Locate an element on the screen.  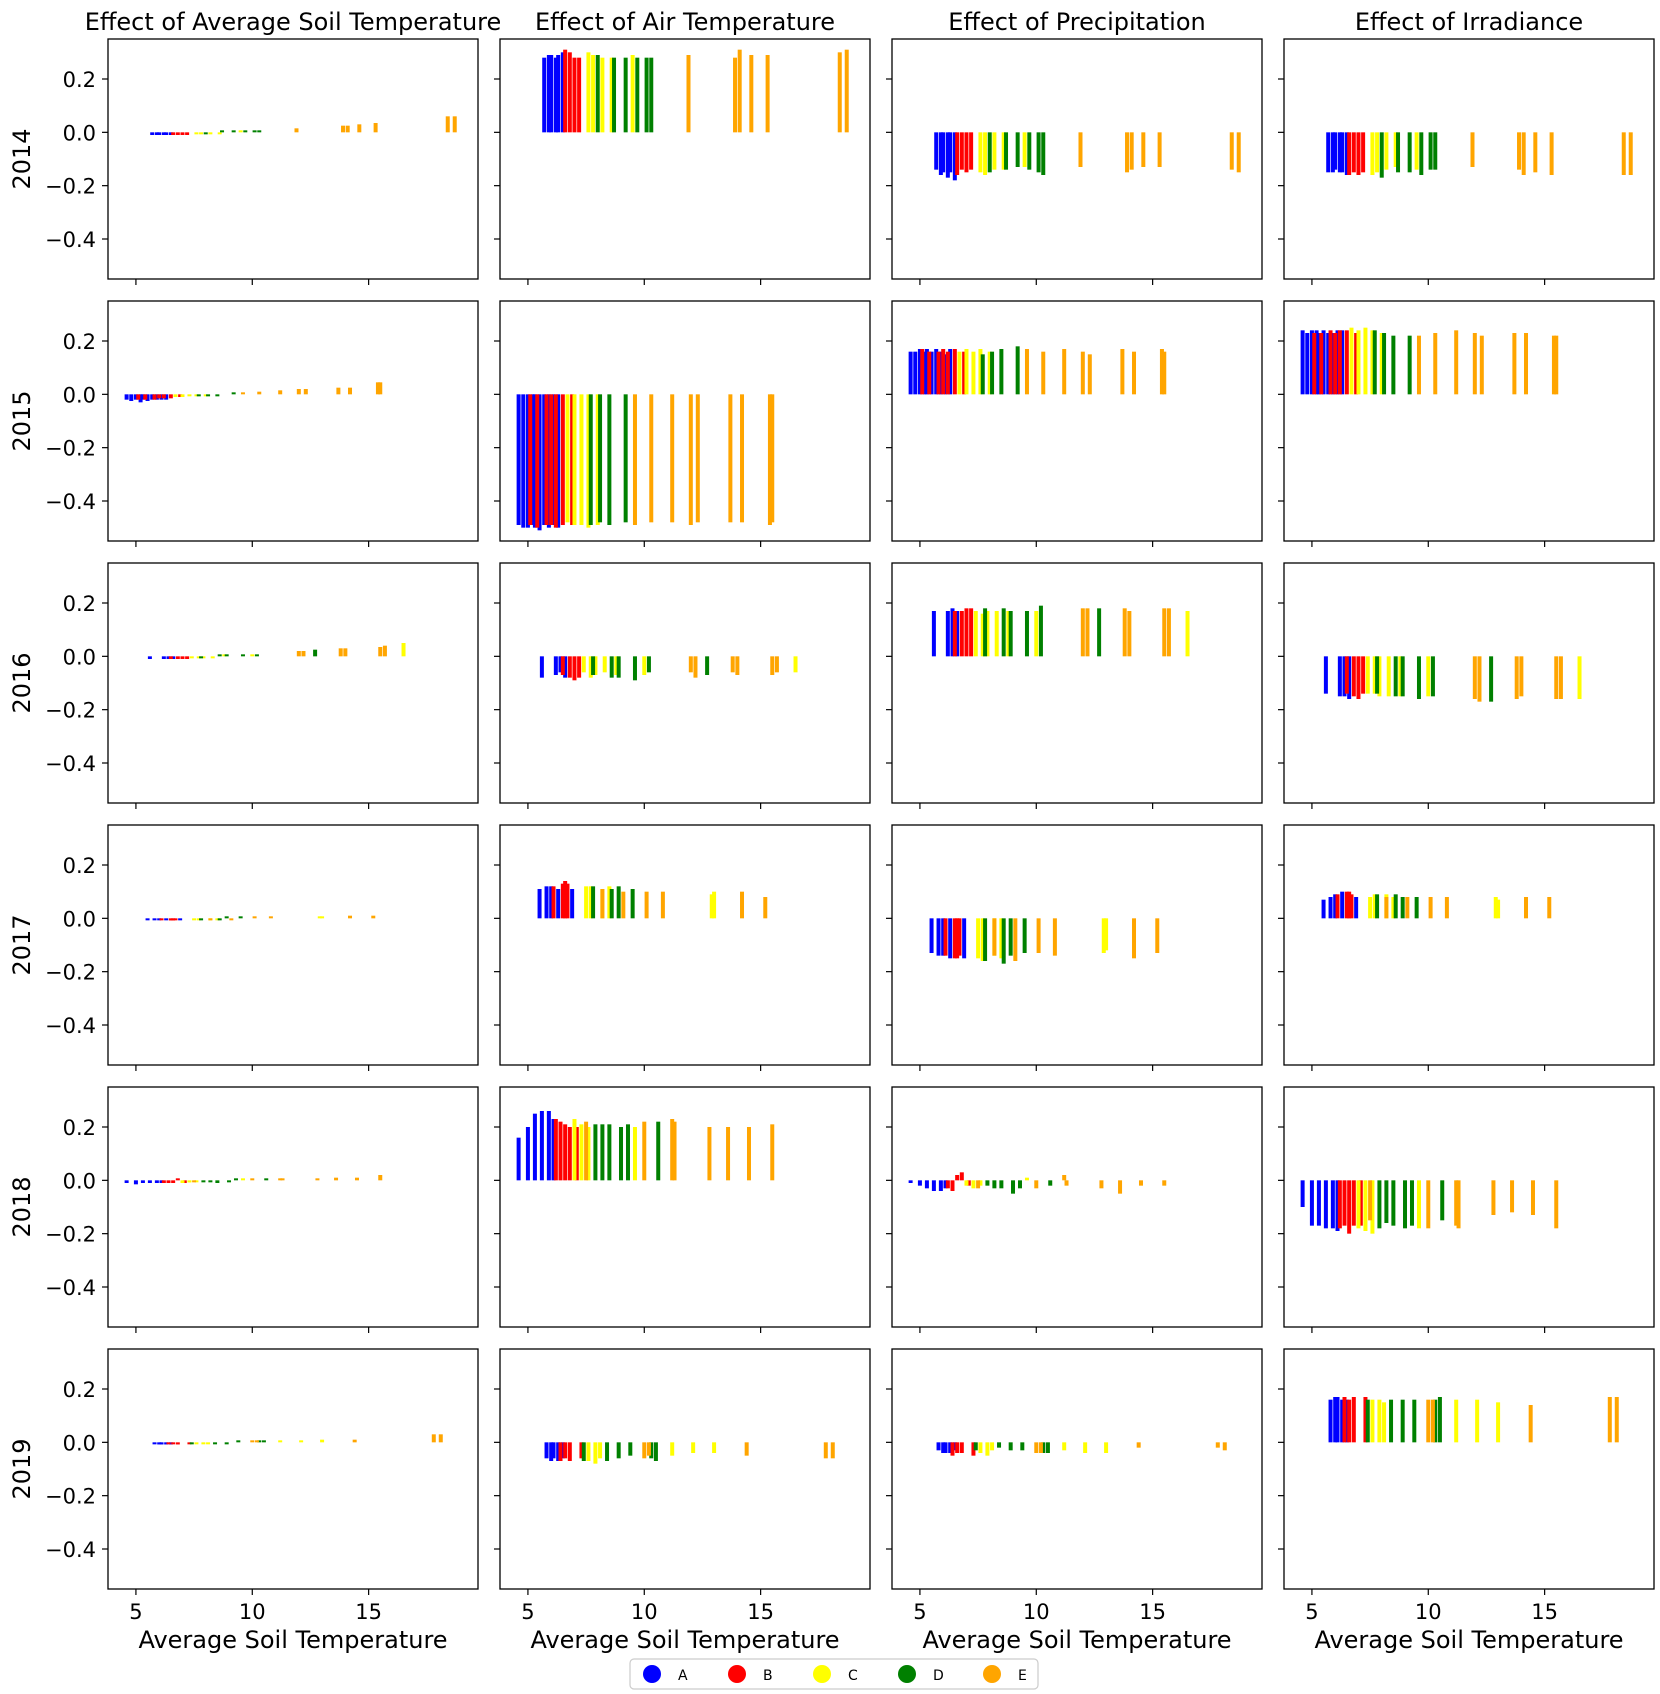
y-tick-label: 0.2 is located at coordinates (79, 1128).